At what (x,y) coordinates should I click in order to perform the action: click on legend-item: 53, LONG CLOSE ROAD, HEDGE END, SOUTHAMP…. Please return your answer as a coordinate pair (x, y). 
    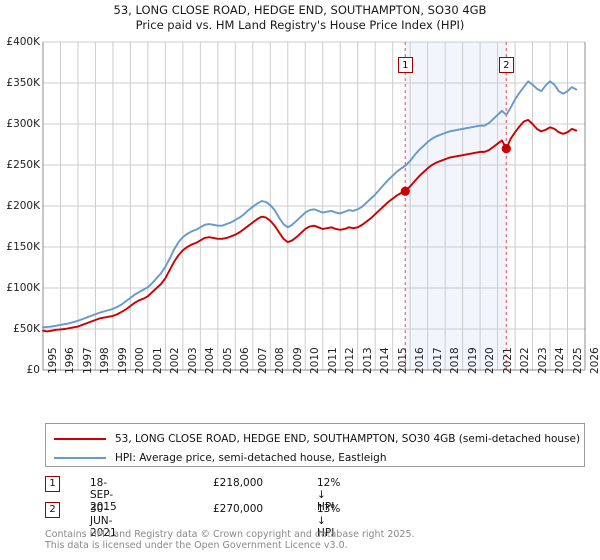
    Looking at the image, I should click on (317, 439).